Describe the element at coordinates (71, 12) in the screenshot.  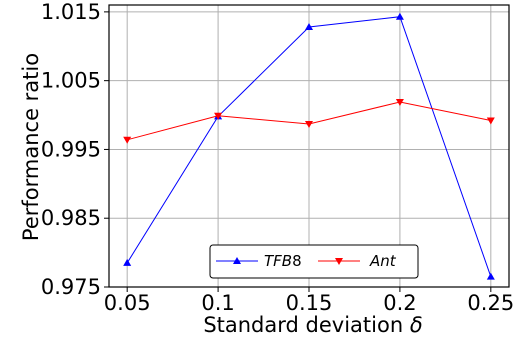
I see `y-tick-label: 1.015` at that location.